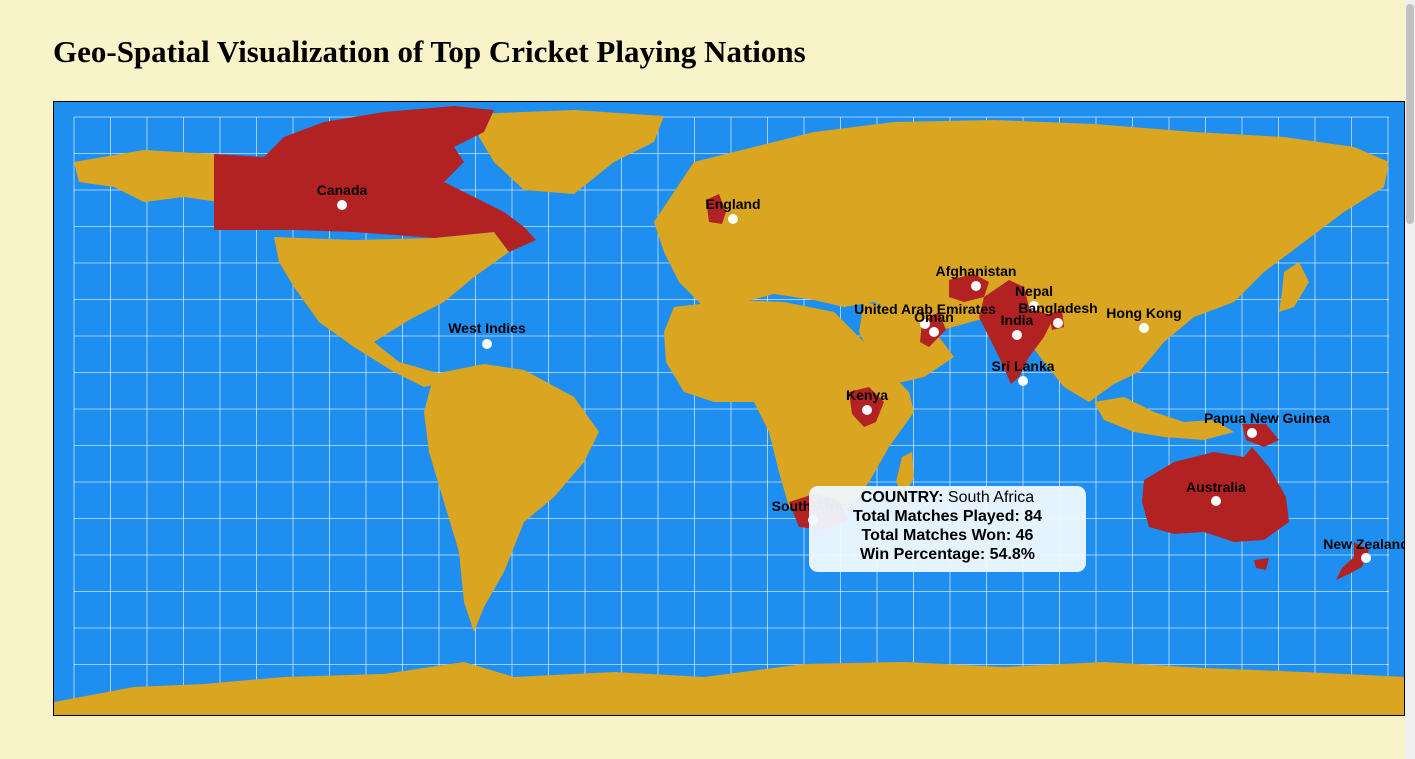  Describe the element at coordinates (976, 286) in the screenshot. I see `marker-afghanistan` at that location.